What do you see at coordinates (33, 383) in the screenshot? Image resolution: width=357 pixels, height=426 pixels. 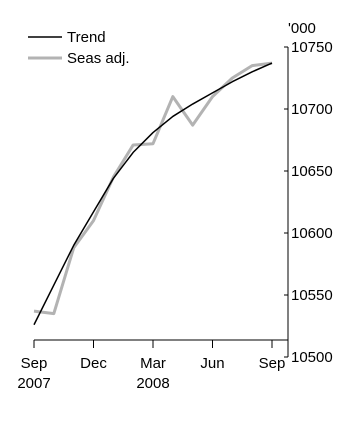 I see `x-tick-year-0: 2007` at bounding box center [33, 383].